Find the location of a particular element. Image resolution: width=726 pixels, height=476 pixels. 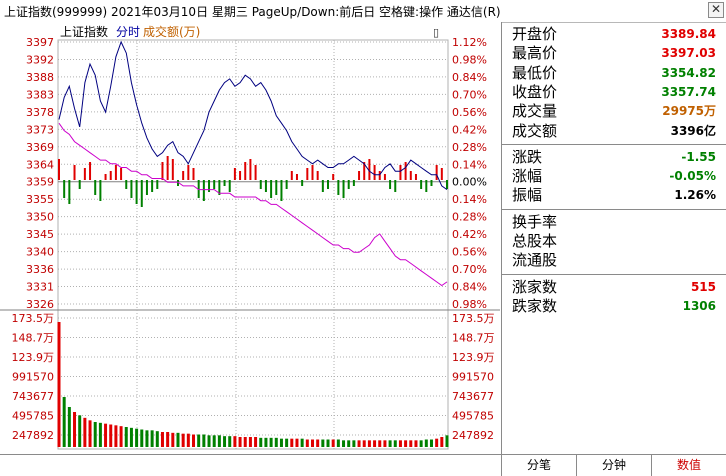

volume-tick-label: 247892 is located at coordinates (33, 435).